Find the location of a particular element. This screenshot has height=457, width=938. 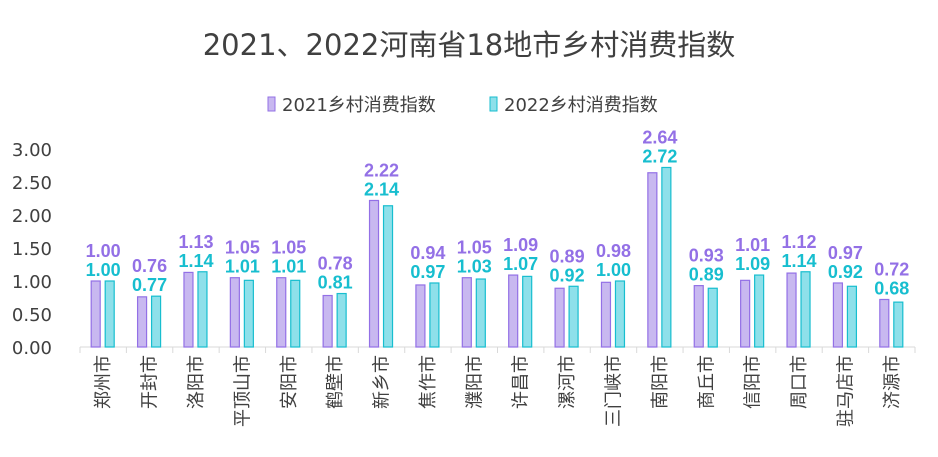

x-tick-label: 许昌市 is located at coordinates (521, 382).